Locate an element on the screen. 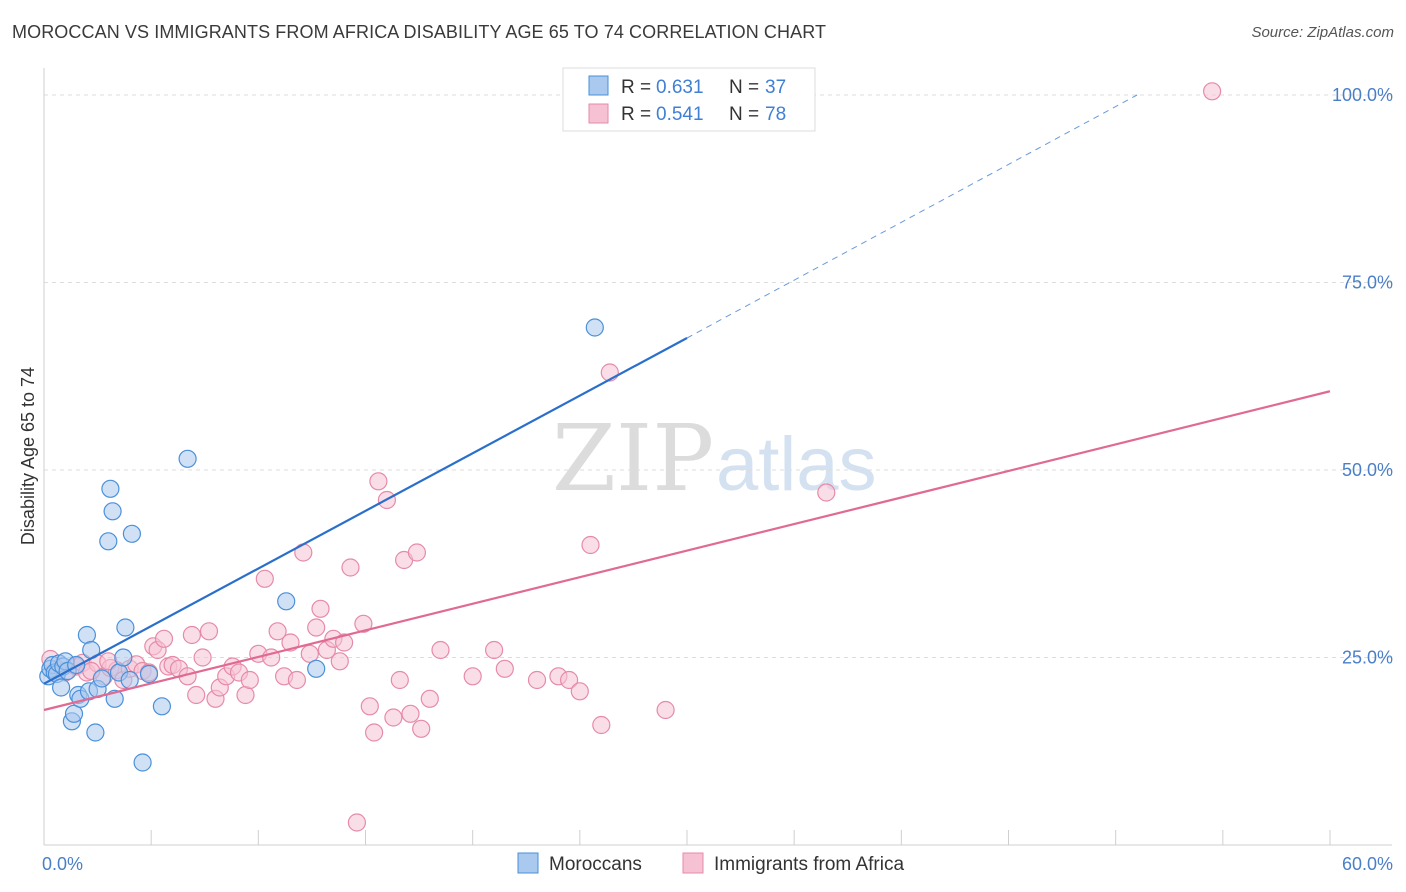 The width and height of the screenshot is (1406, 892). source-label: Source: ZipAtlas.com is located at coordinates (1322, 32).